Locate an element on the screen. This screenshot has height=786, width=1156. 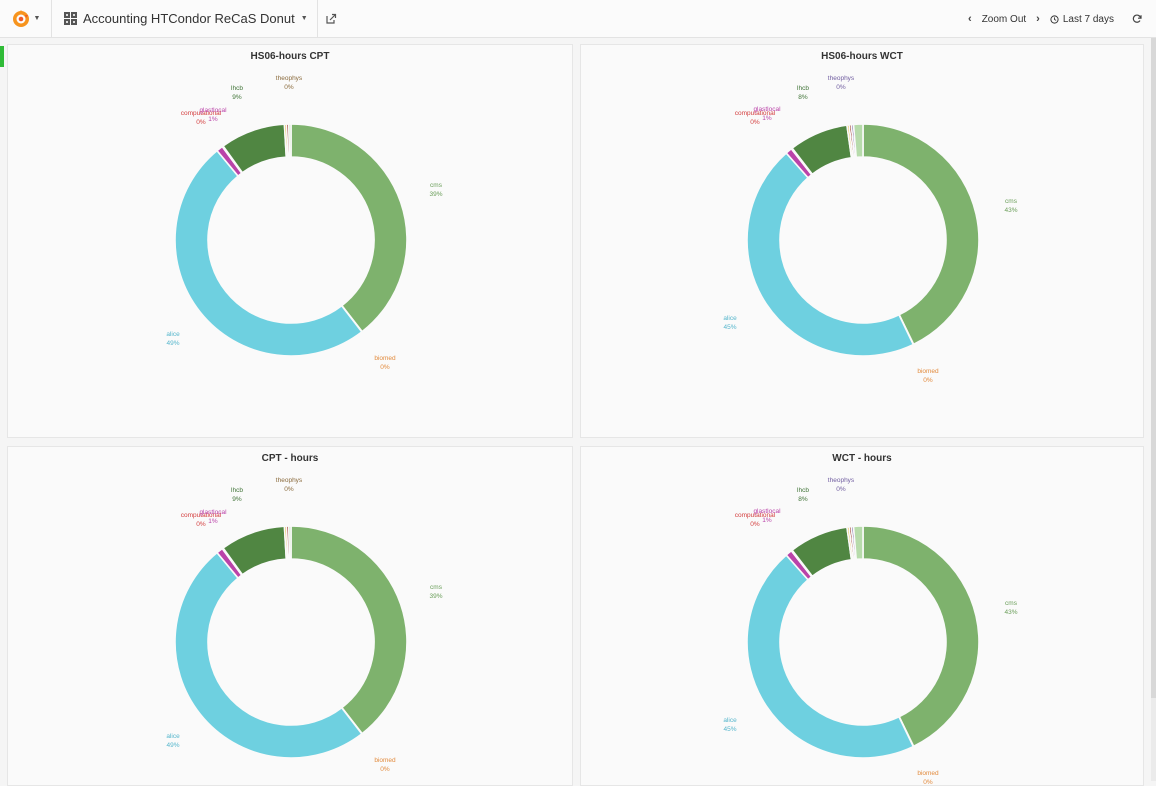
dashboard-title: Accounting HTCondor ReCaS Donut is located at coordinates (189, 18).